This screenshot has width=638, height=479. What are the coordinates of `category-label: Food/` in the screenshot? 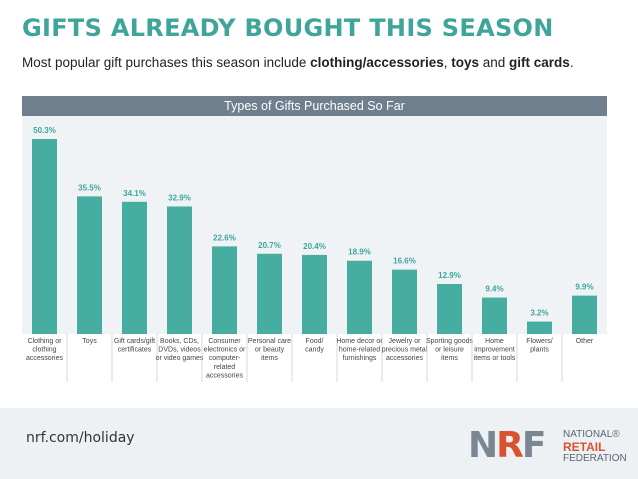 It's located at (315, 341).